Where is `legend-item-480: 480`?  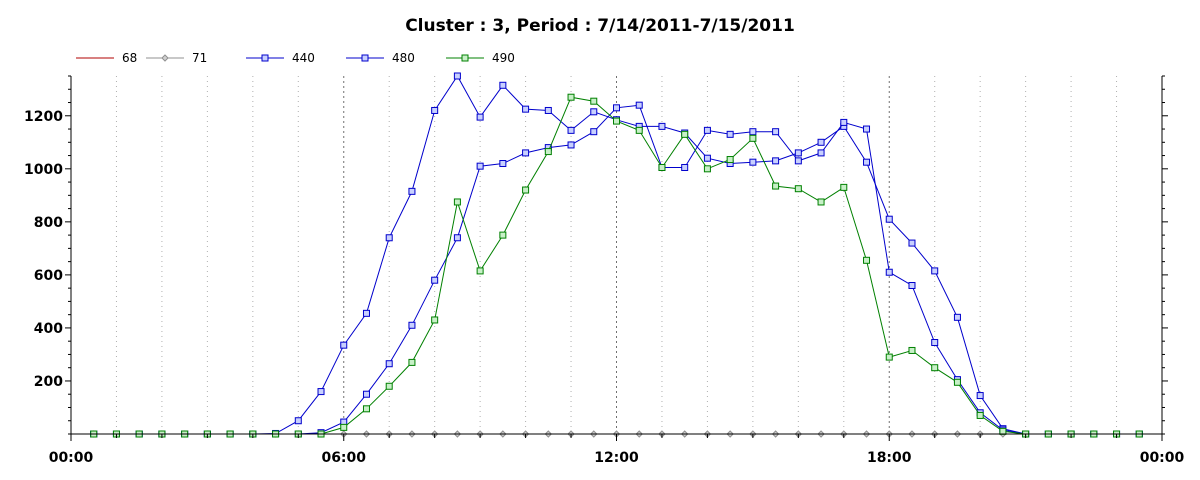 legend-item-480: 480 is located at coordinates (380, 58).